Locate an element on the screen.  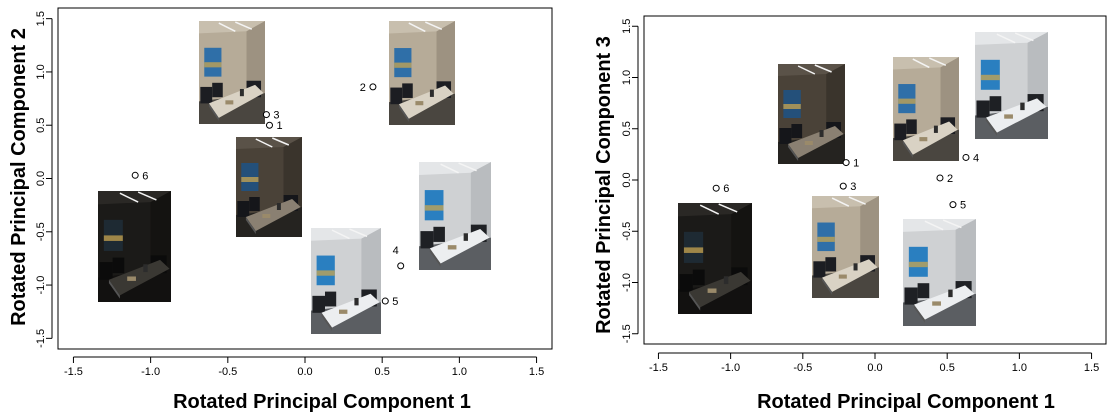
y-axis-title: Rotated Principal Component 2 is located at coordinates (19, 177).